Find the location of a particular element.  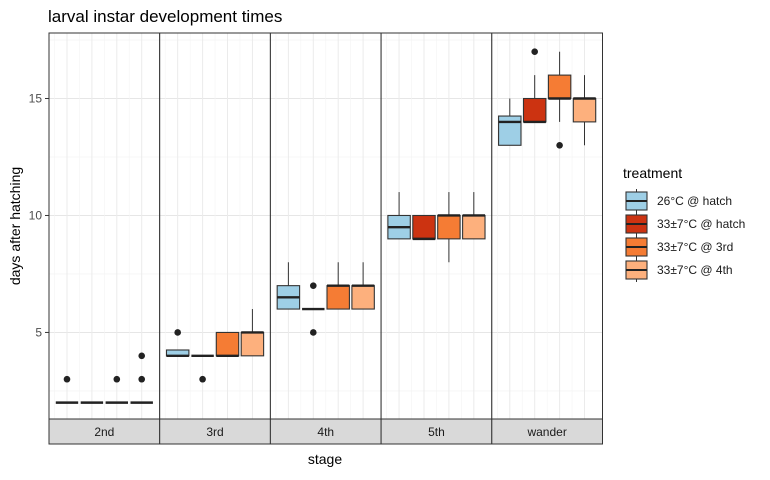

chart-title: larval instar development times is located at coordinates (165, 16).